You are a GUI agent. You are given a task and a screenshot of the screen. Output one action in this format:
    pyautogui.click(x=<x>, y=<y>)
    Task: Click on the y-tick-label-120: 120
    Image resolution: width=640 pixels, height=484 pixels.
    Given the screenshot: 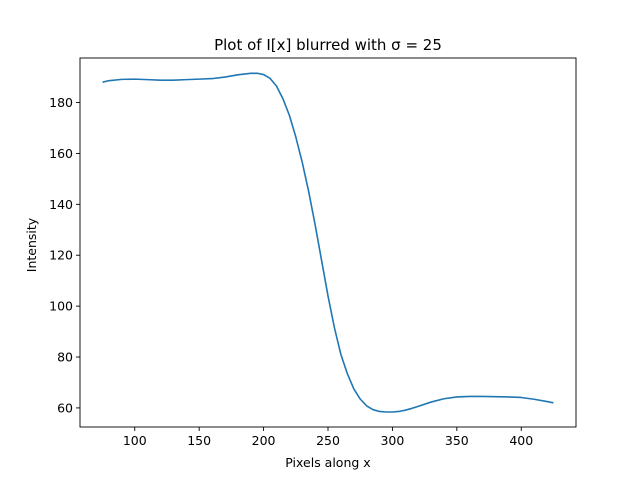 What is the action you would take?
    pyautogui.click(x=61, y=255)
    